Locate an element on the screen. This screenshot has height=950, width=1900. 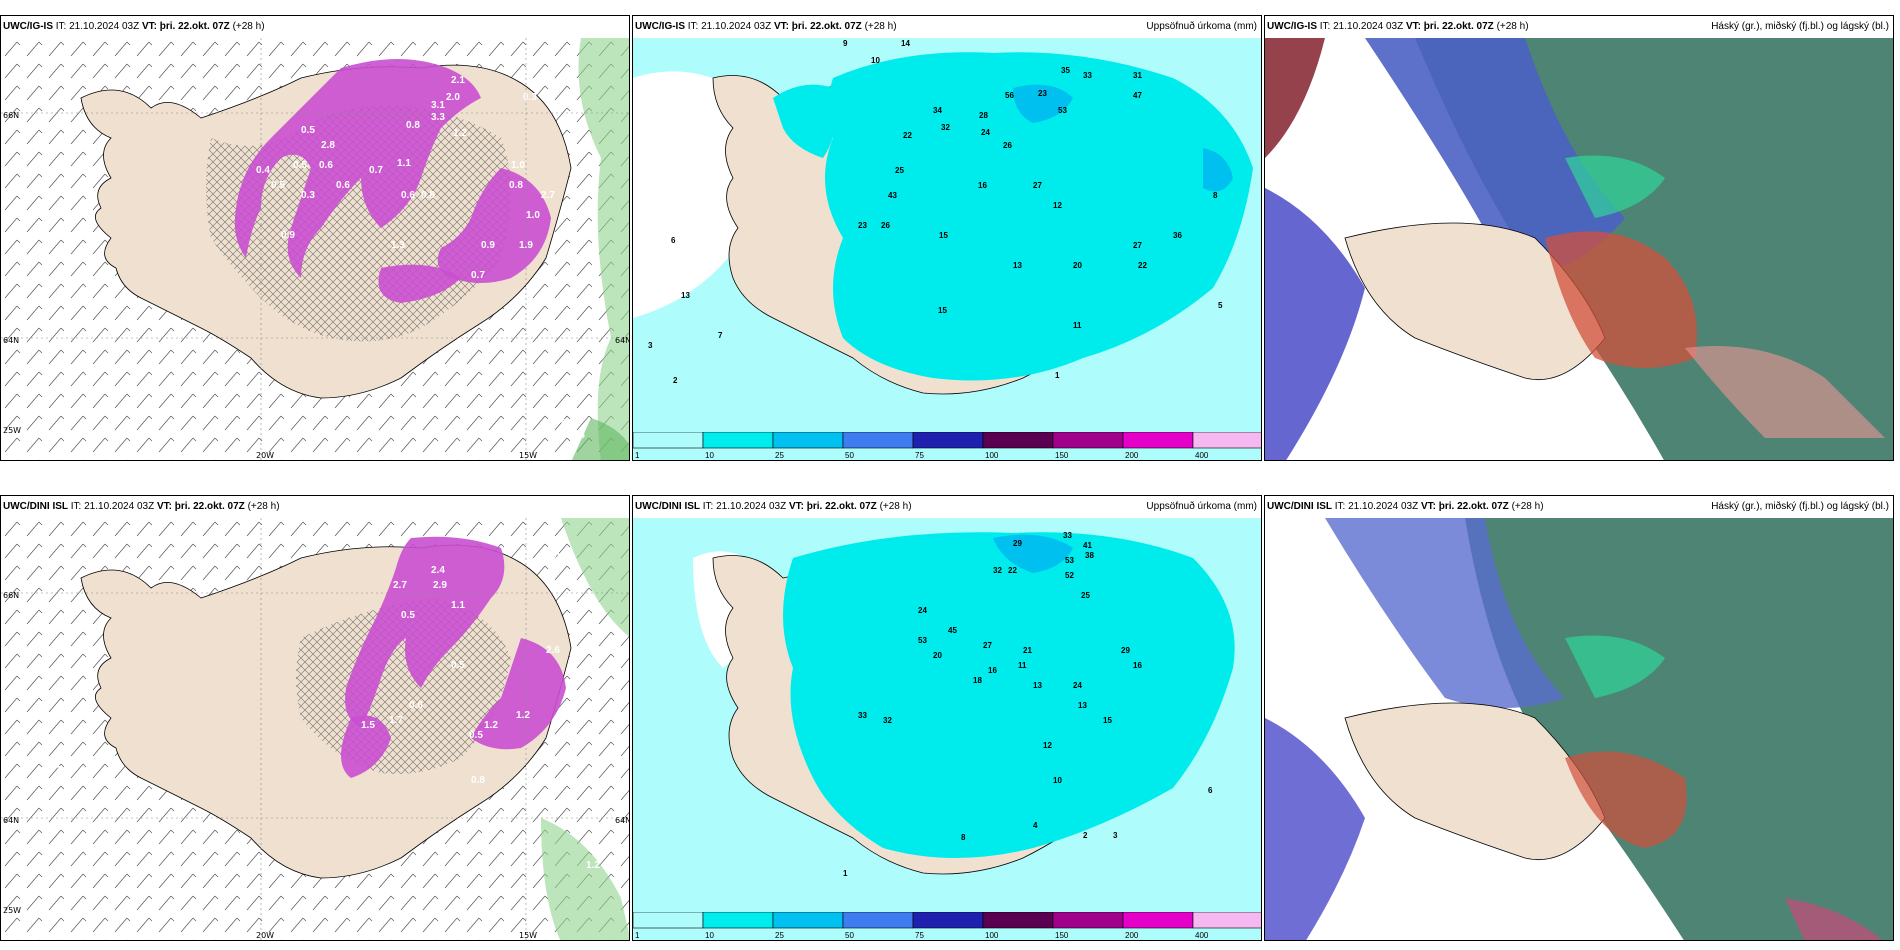
precip-value: 33 is located at coordinates (862, 715).